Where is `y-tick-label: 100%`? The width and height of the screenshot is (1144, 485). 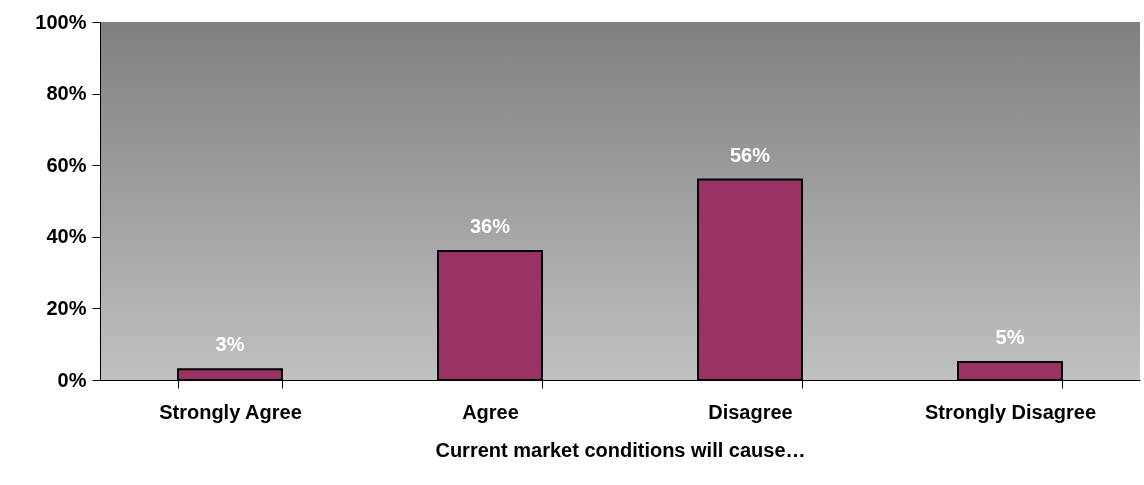
y-tick-label: 100% is located at coordinates (61, 21).